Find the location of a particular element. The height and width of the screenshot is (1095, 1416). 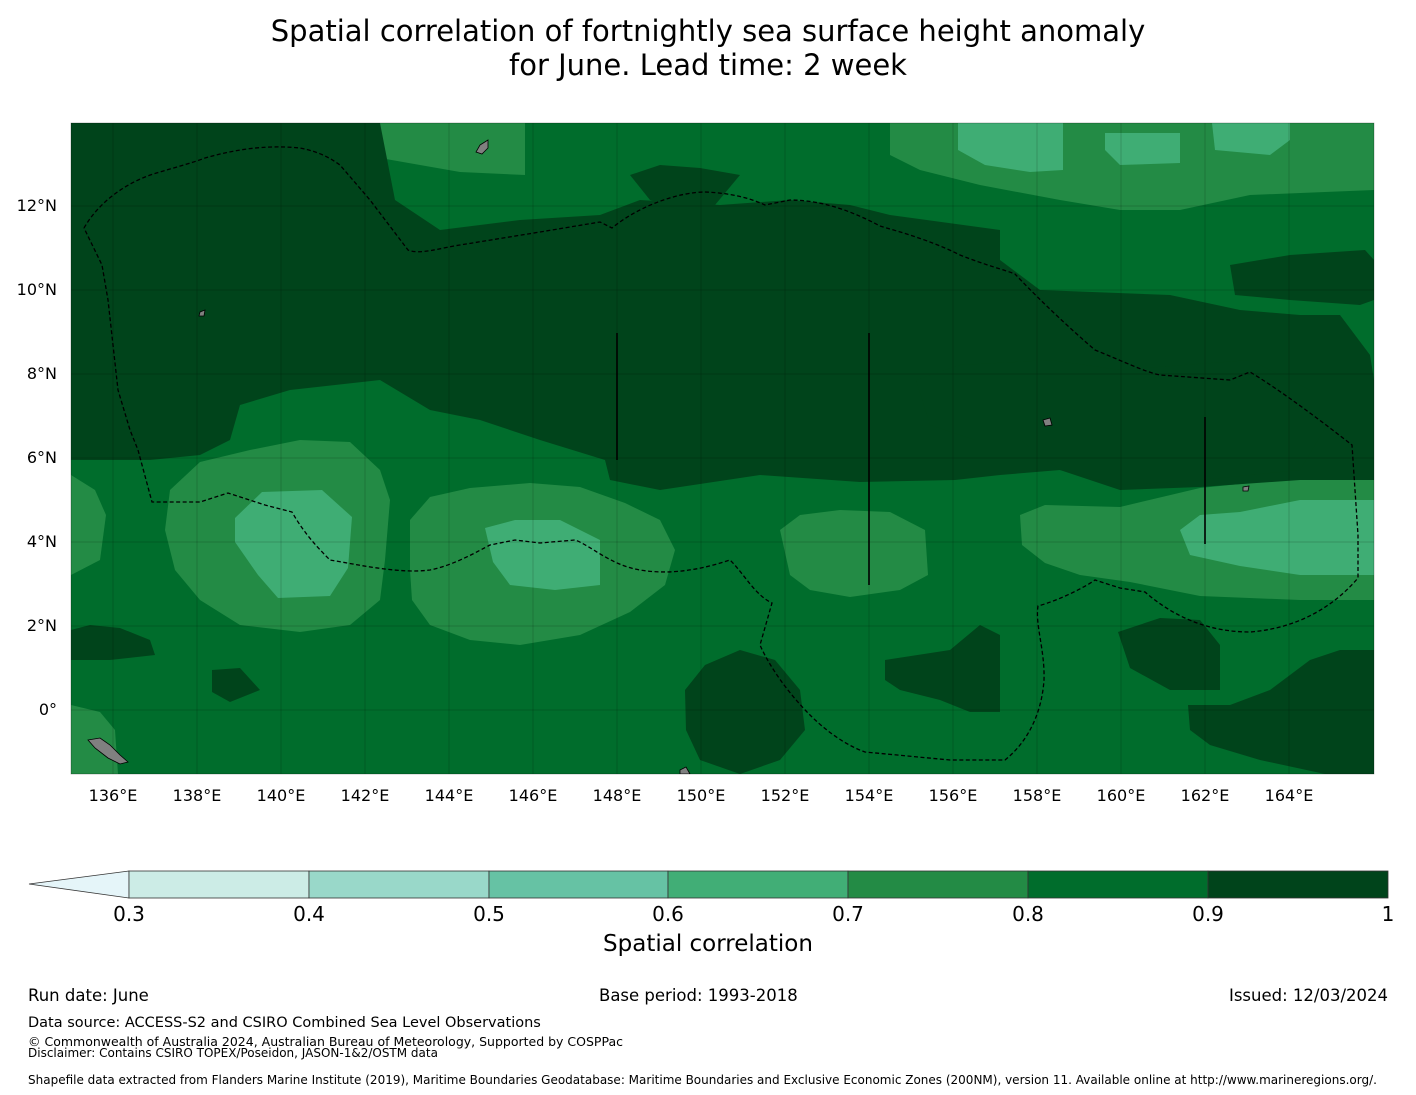

lon-tick-148e: 148°E is located at coordinates (617, 795).